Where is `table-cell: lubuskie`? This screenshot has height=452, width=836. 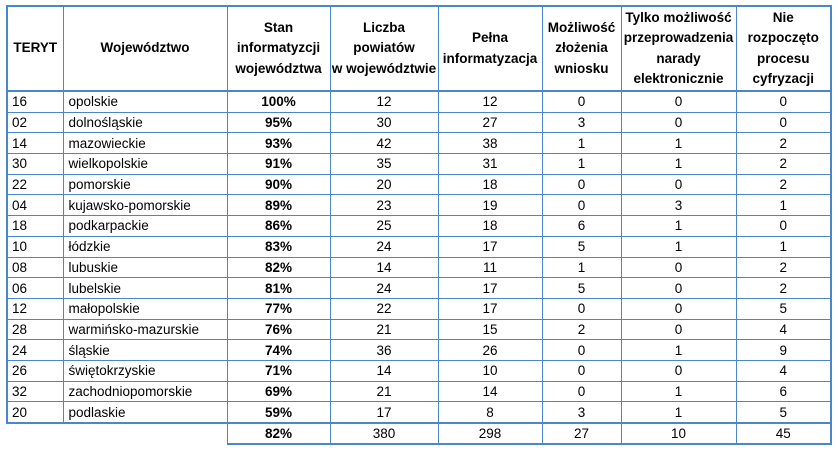
table-cell: lubuskie is located at coordinates (145, 267).